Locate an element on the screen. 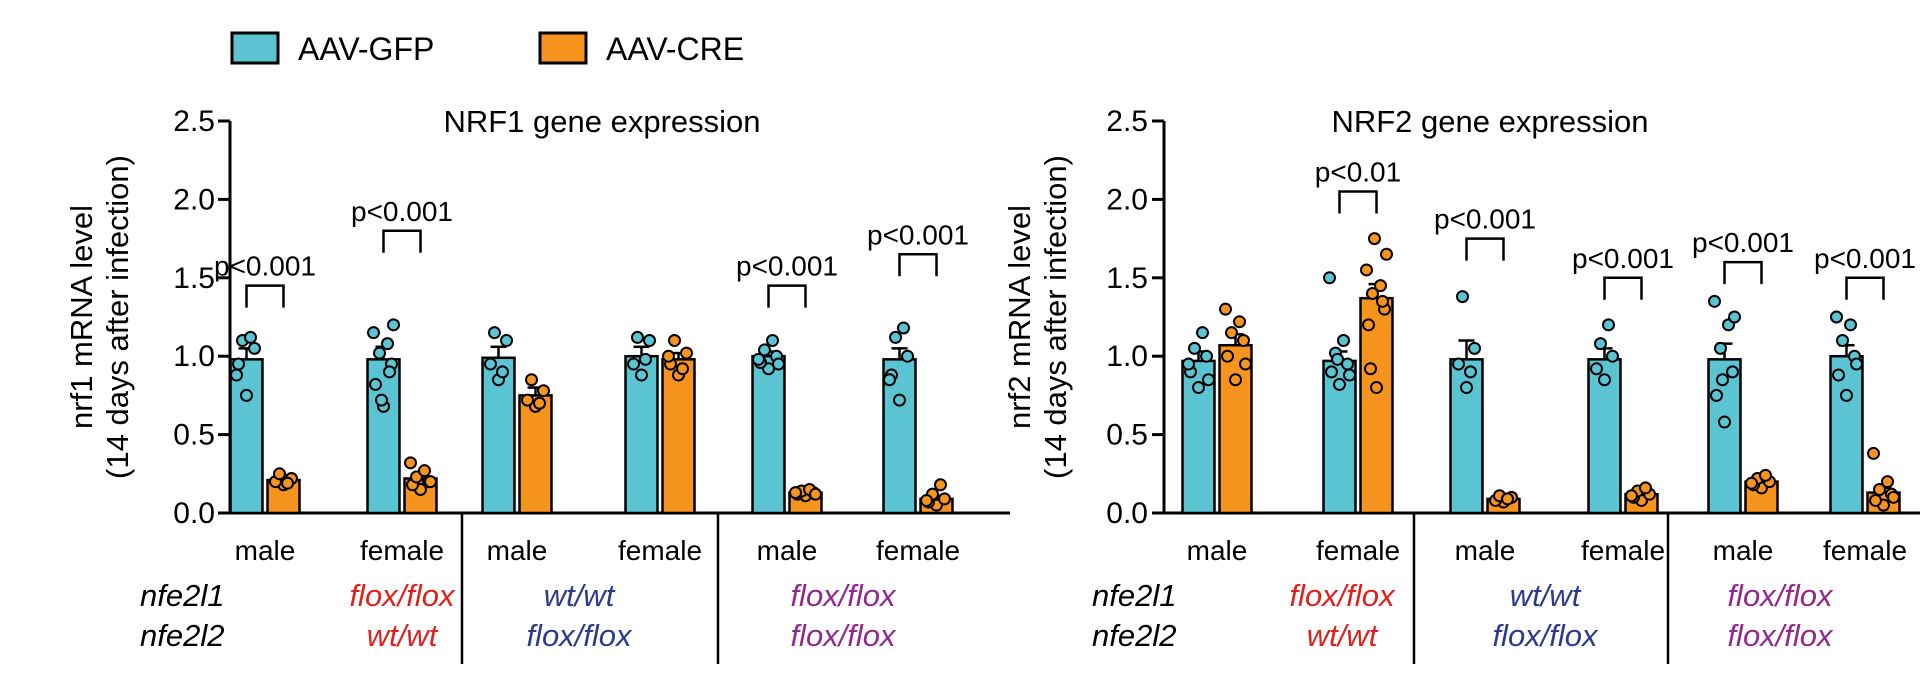 Image resolution: width=1920 pixels, height=681 pixels. y-axis-label-2: (14 days after infection) is located at coordinates (1055, 317).